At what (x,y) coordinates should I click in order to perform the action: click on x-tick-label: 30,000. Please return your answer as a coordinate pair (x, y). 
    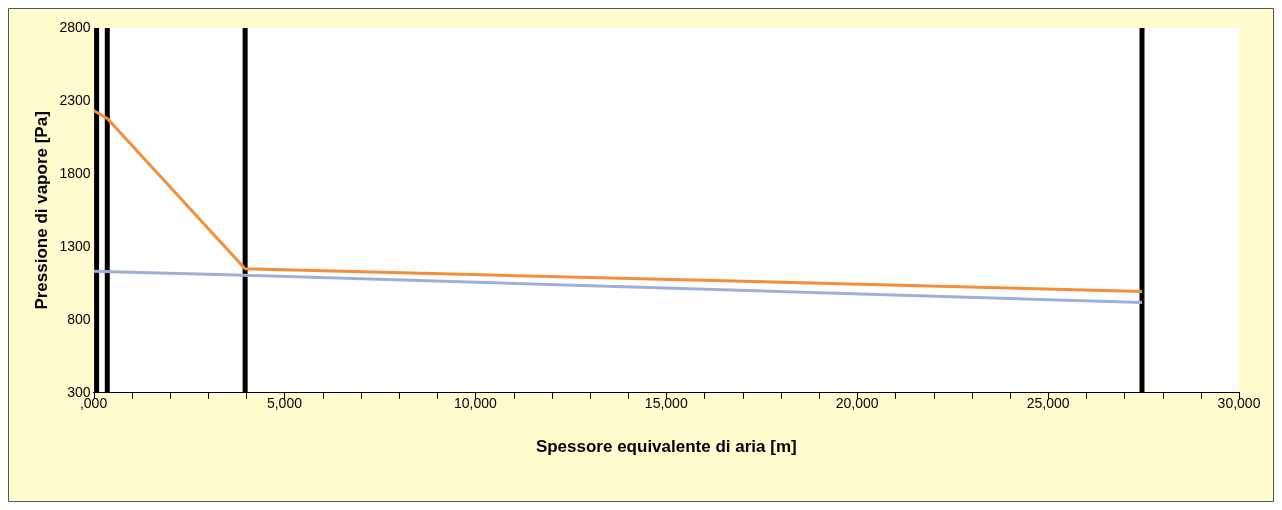
    Looking at the image, I should click on (1239, 403).